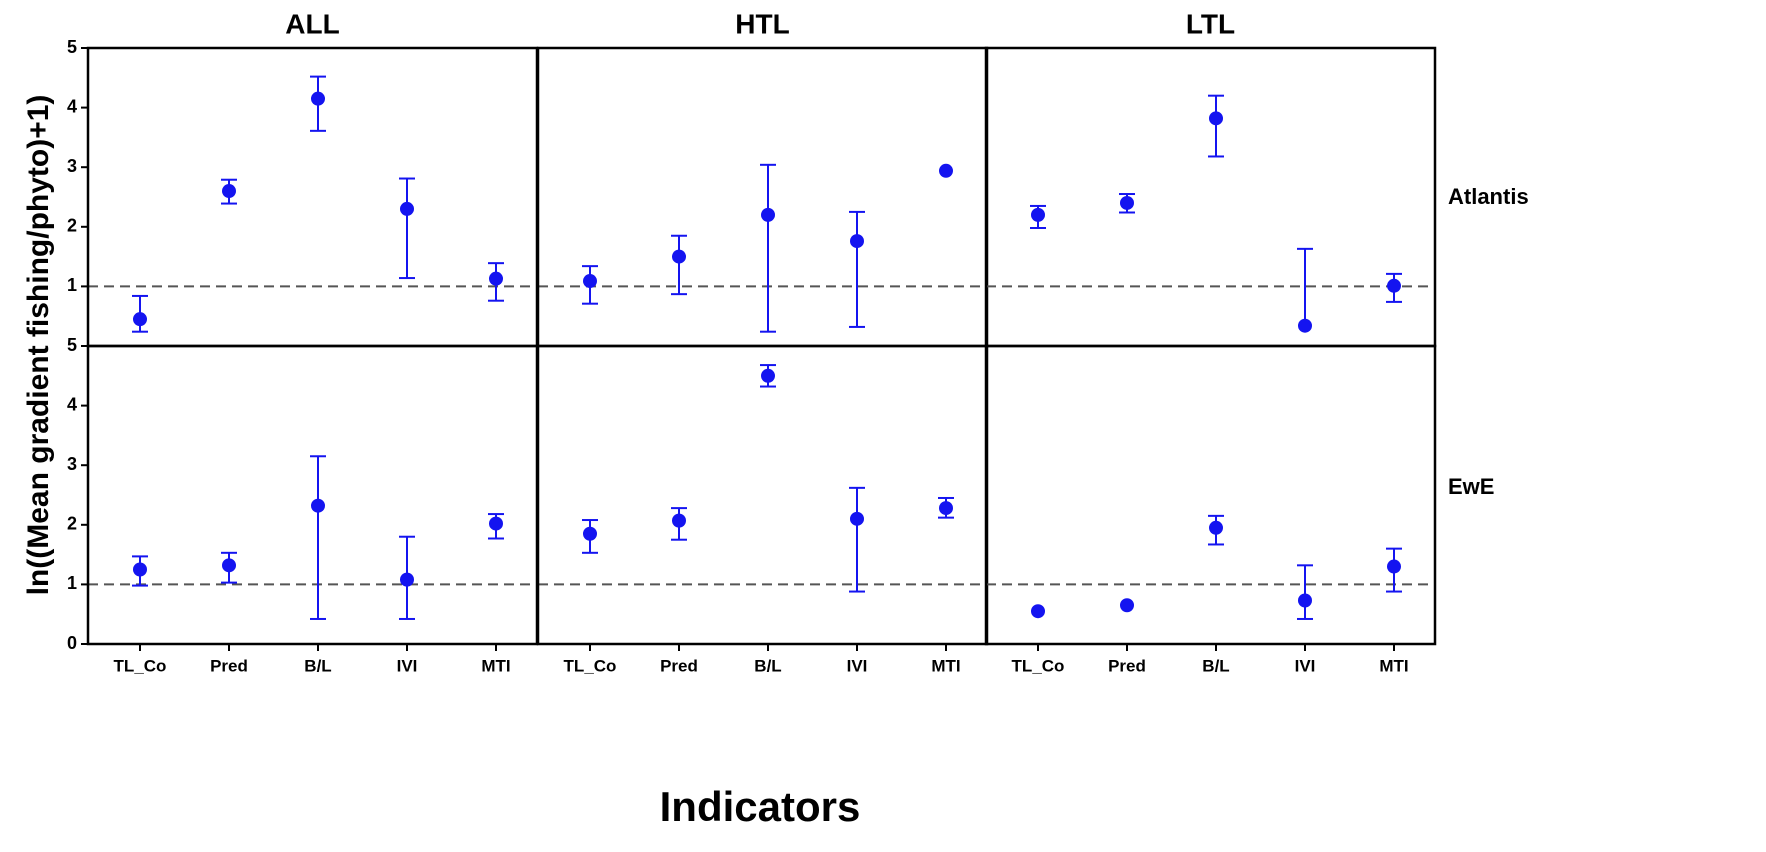 This screenshot has height=852, width=1766. Describe the element at coordinates (760, 806) in the screenshot. I see `x-axis-label: Indicators` at that location.